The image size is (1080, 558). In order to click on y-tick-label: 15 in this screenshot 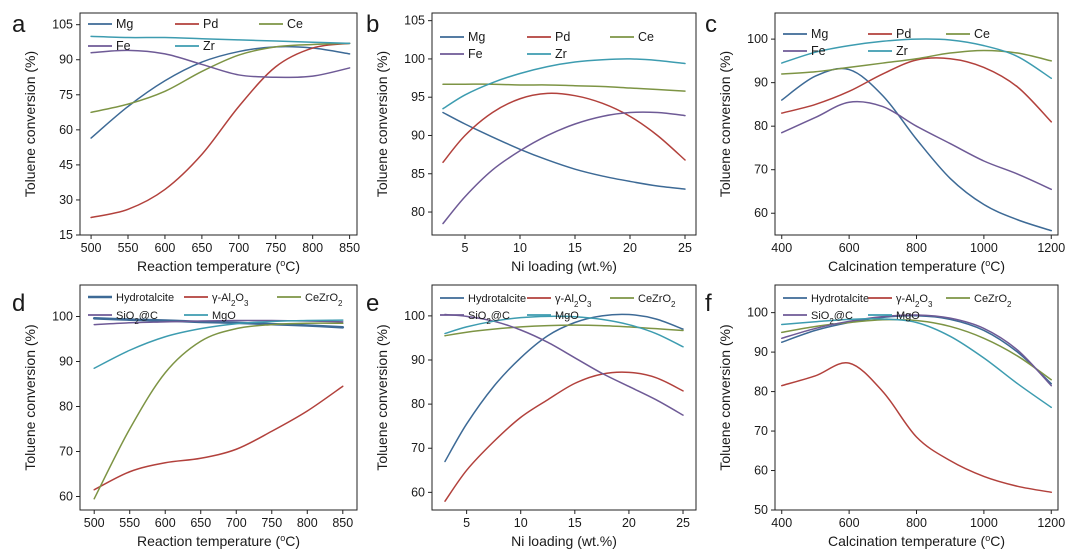, I will do `click(66, 235)`.